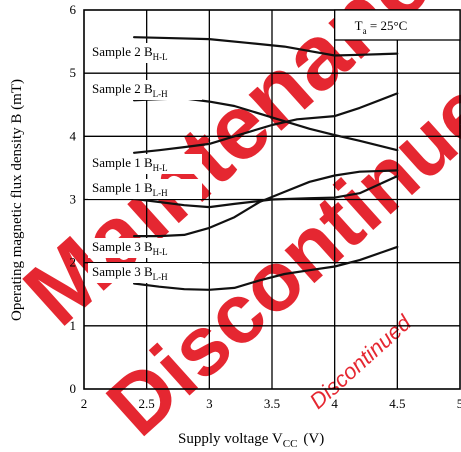 This screenshot has width=461, height=452. Describe the element at coordinates (272, 403) in the screenshot. I see `x-tick-label: 3.5` at that location.